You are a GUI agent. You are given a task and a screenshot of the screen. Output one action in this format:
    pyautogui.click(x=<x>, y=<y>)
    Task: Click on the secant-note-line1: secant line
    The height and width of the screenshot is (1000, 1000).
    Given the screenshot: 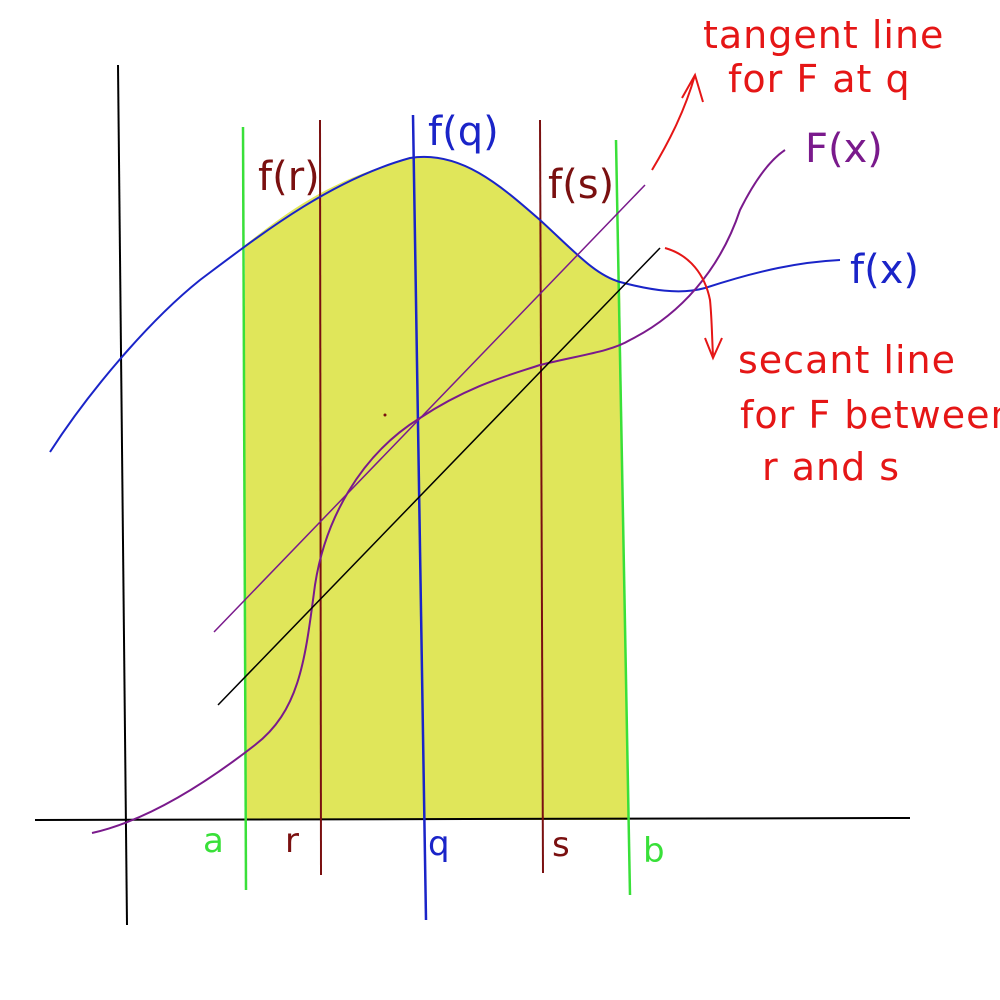 What is the action you would take?
    pyautogui.click(x=847, y=360)
    